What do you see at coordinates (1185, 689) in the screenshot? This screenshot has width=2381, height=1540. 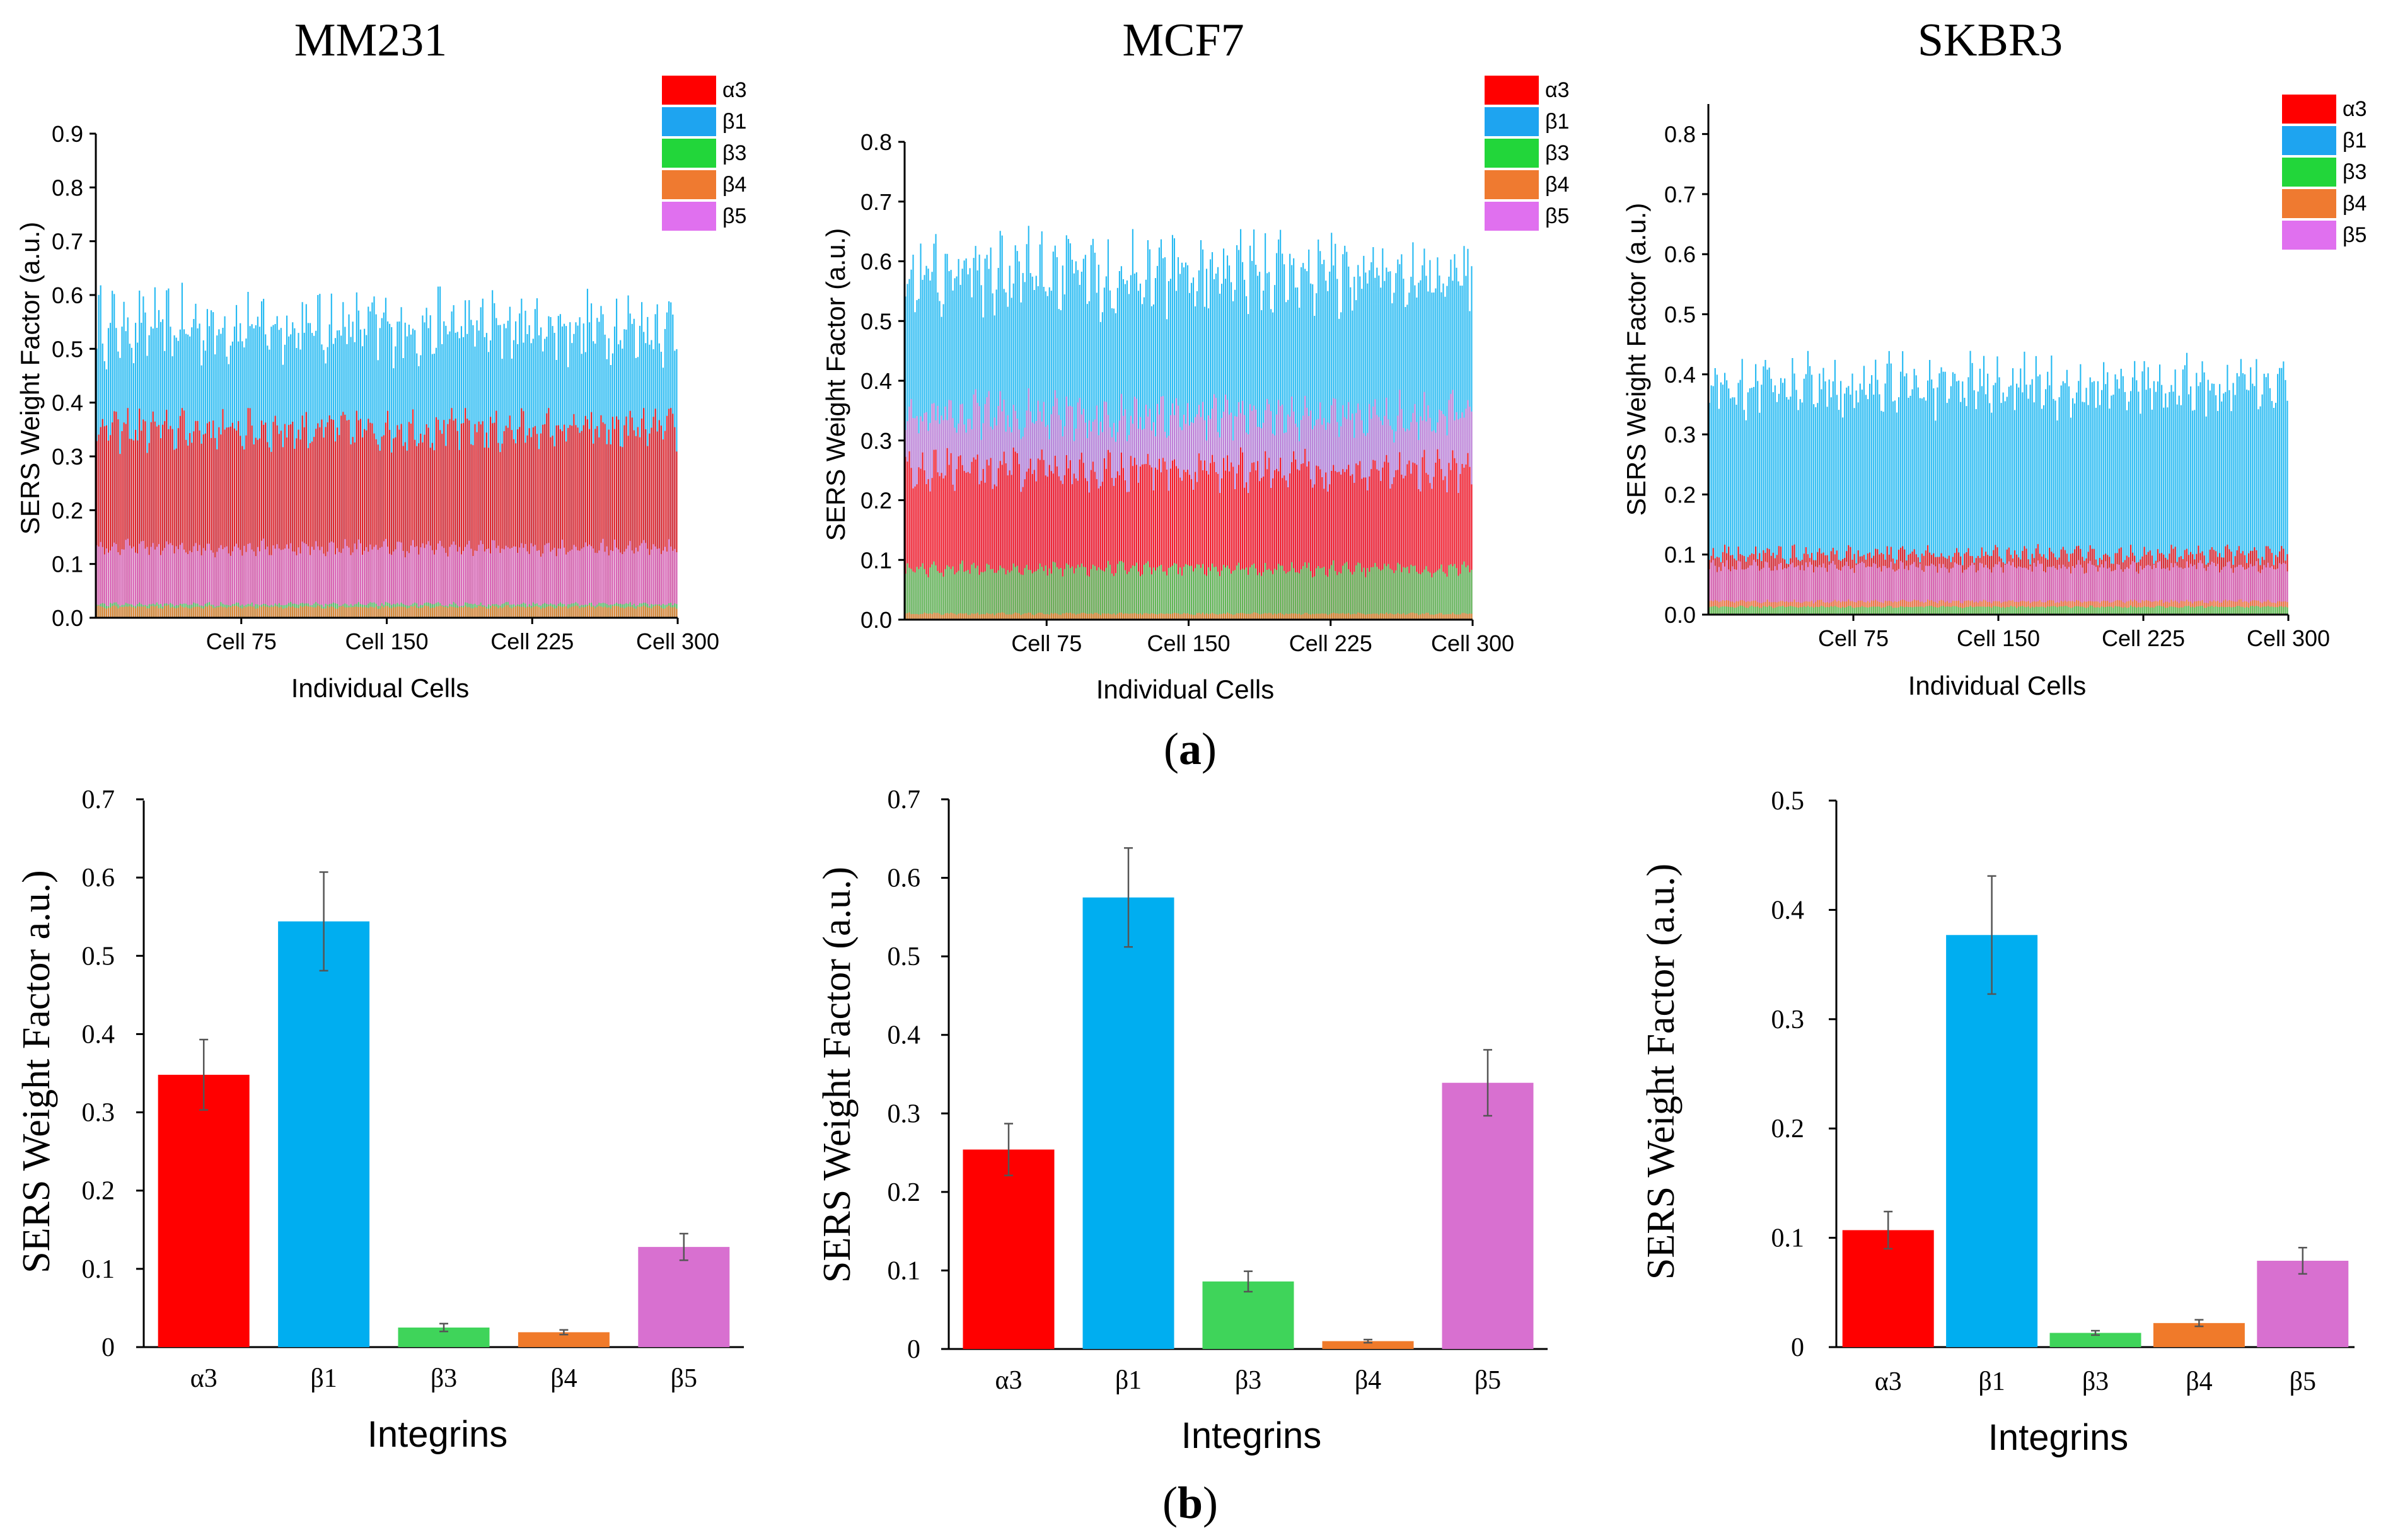 I see `x-axis-label: Individual Cells` at bounding box center [1185, 689].